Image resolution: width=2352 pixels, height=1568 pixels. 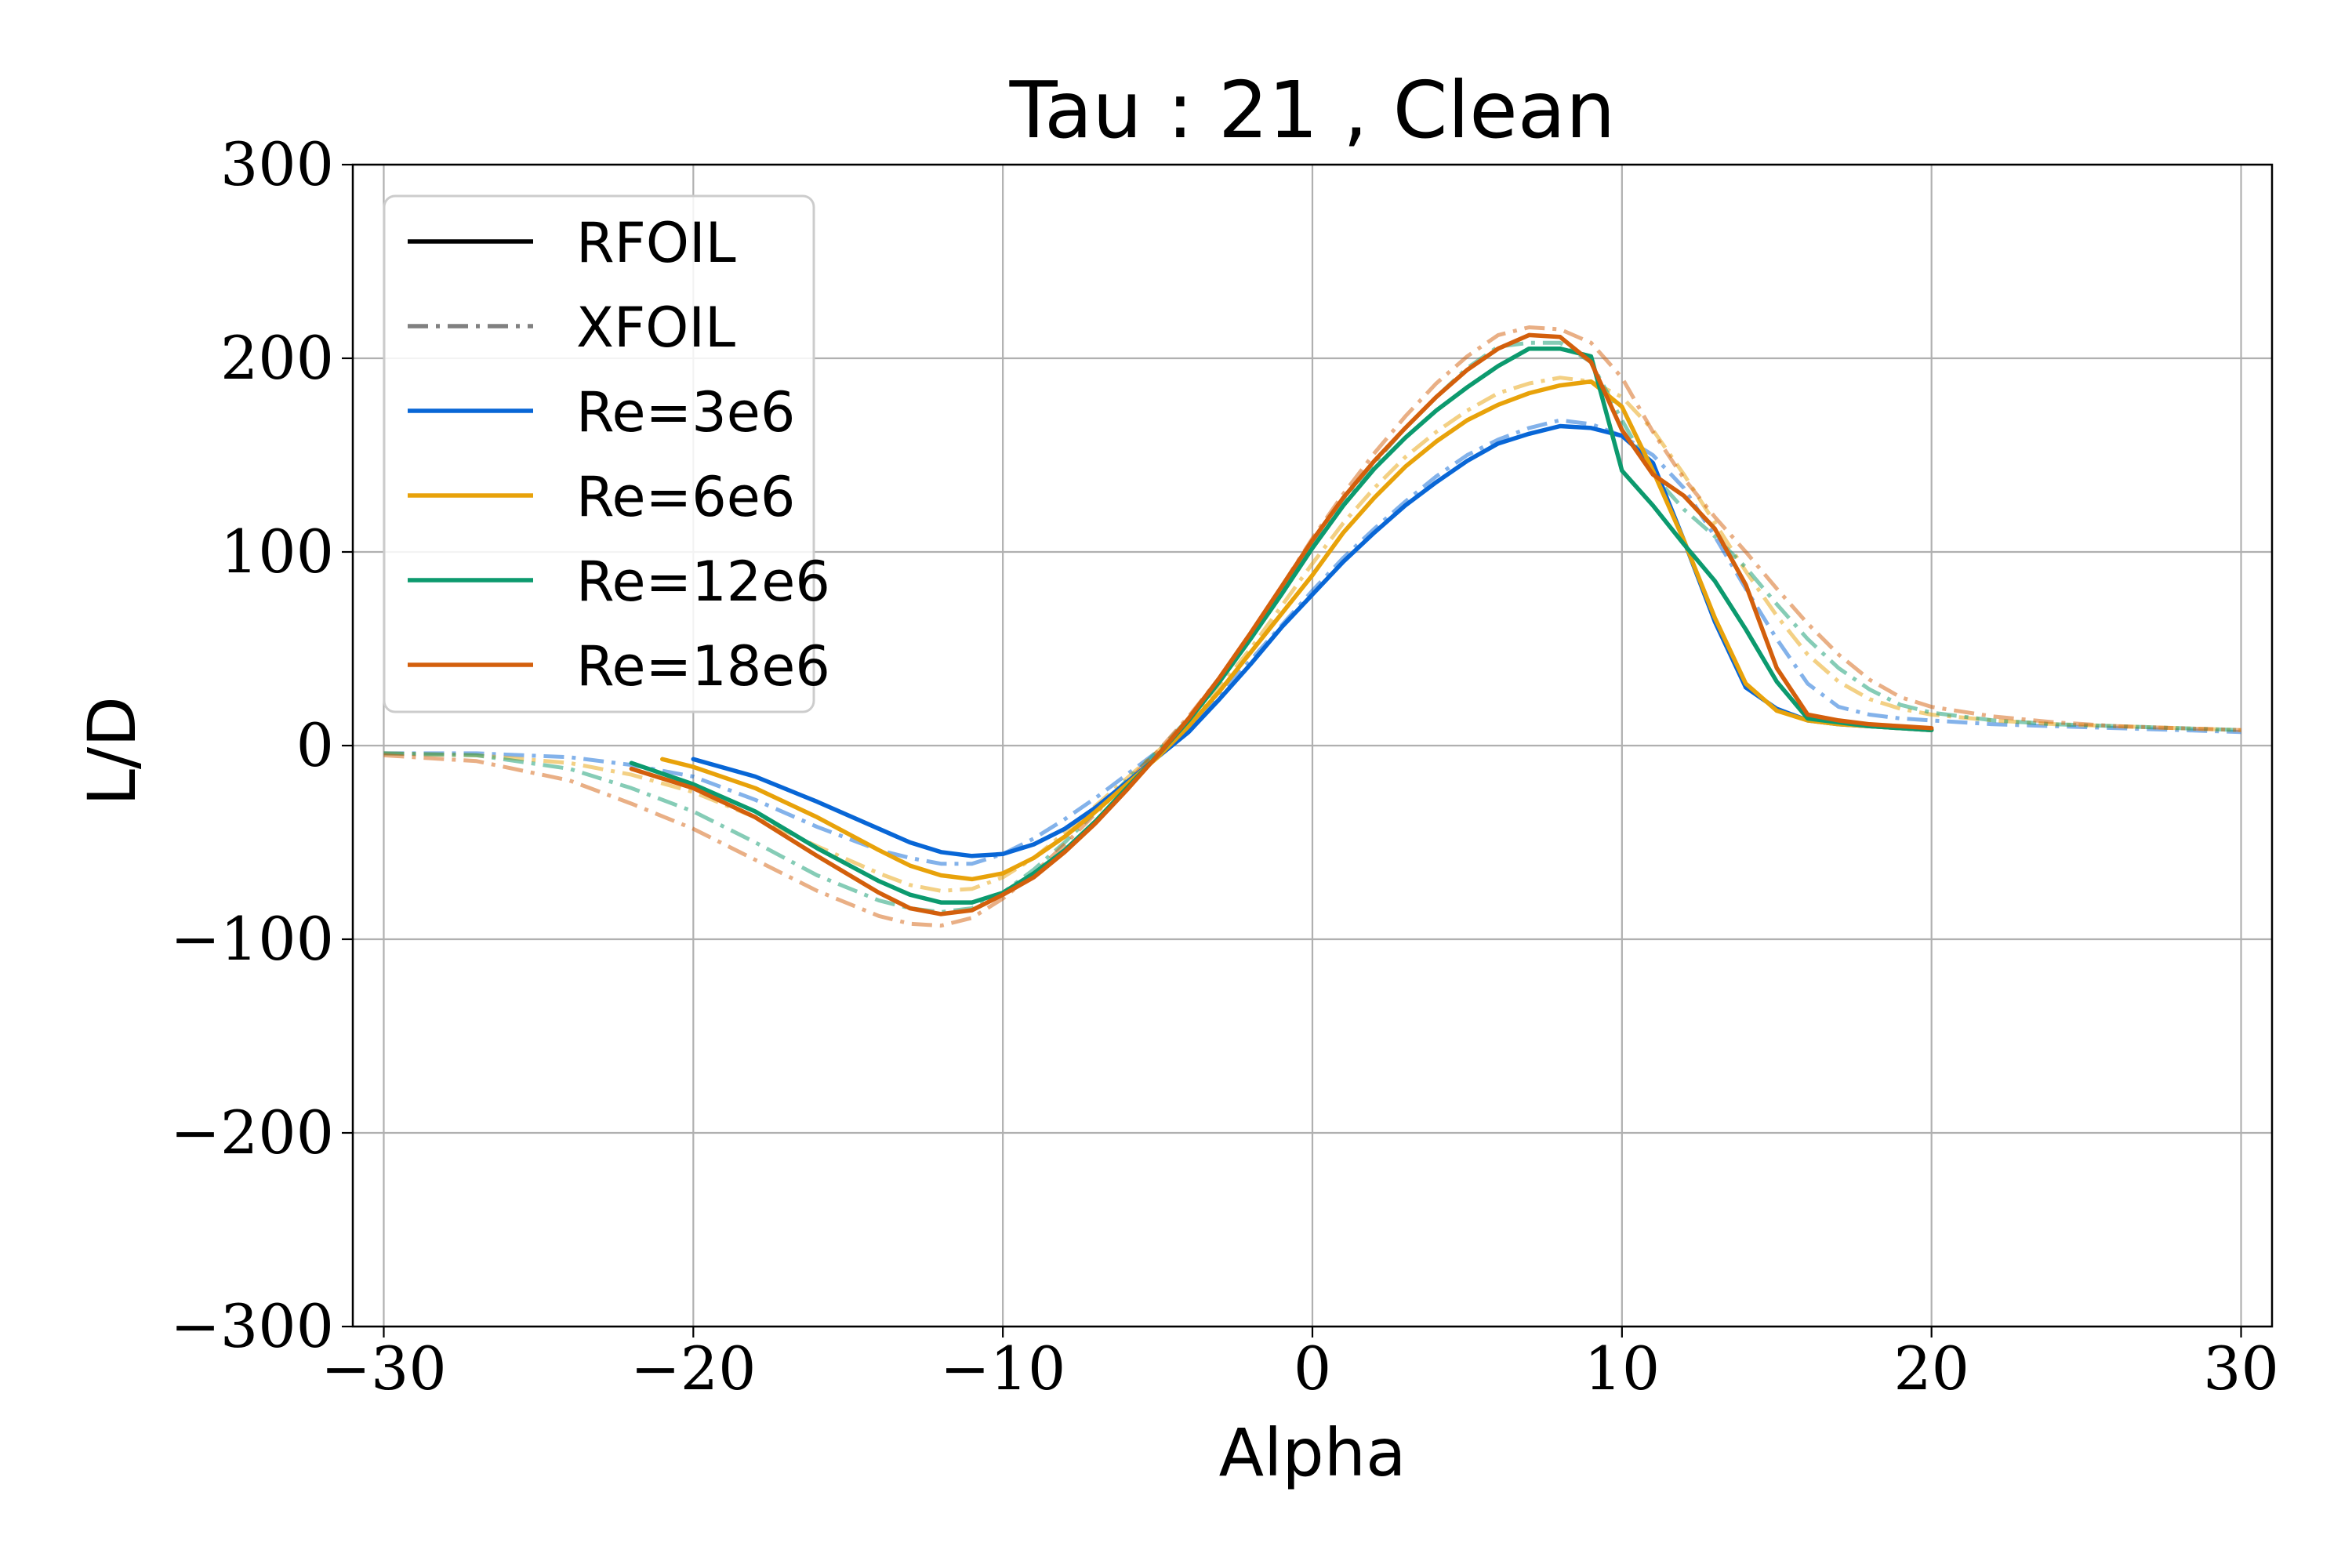 What do you see at coordinates (252, 939) in the screenshot?
I see `y-tick-label: −100` at bounding box center [252, 939].